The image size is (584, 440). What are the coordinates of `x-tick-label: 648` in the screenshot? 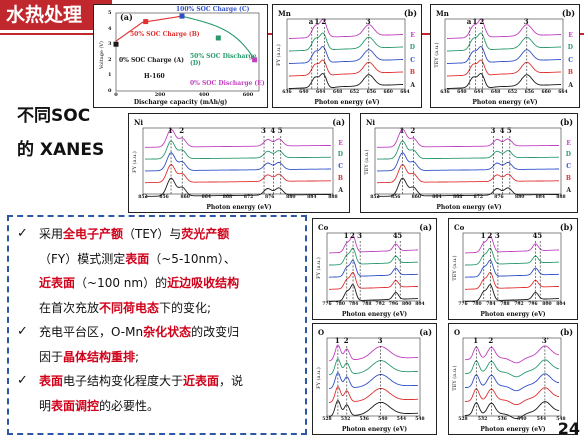 It's located at (495, 92).